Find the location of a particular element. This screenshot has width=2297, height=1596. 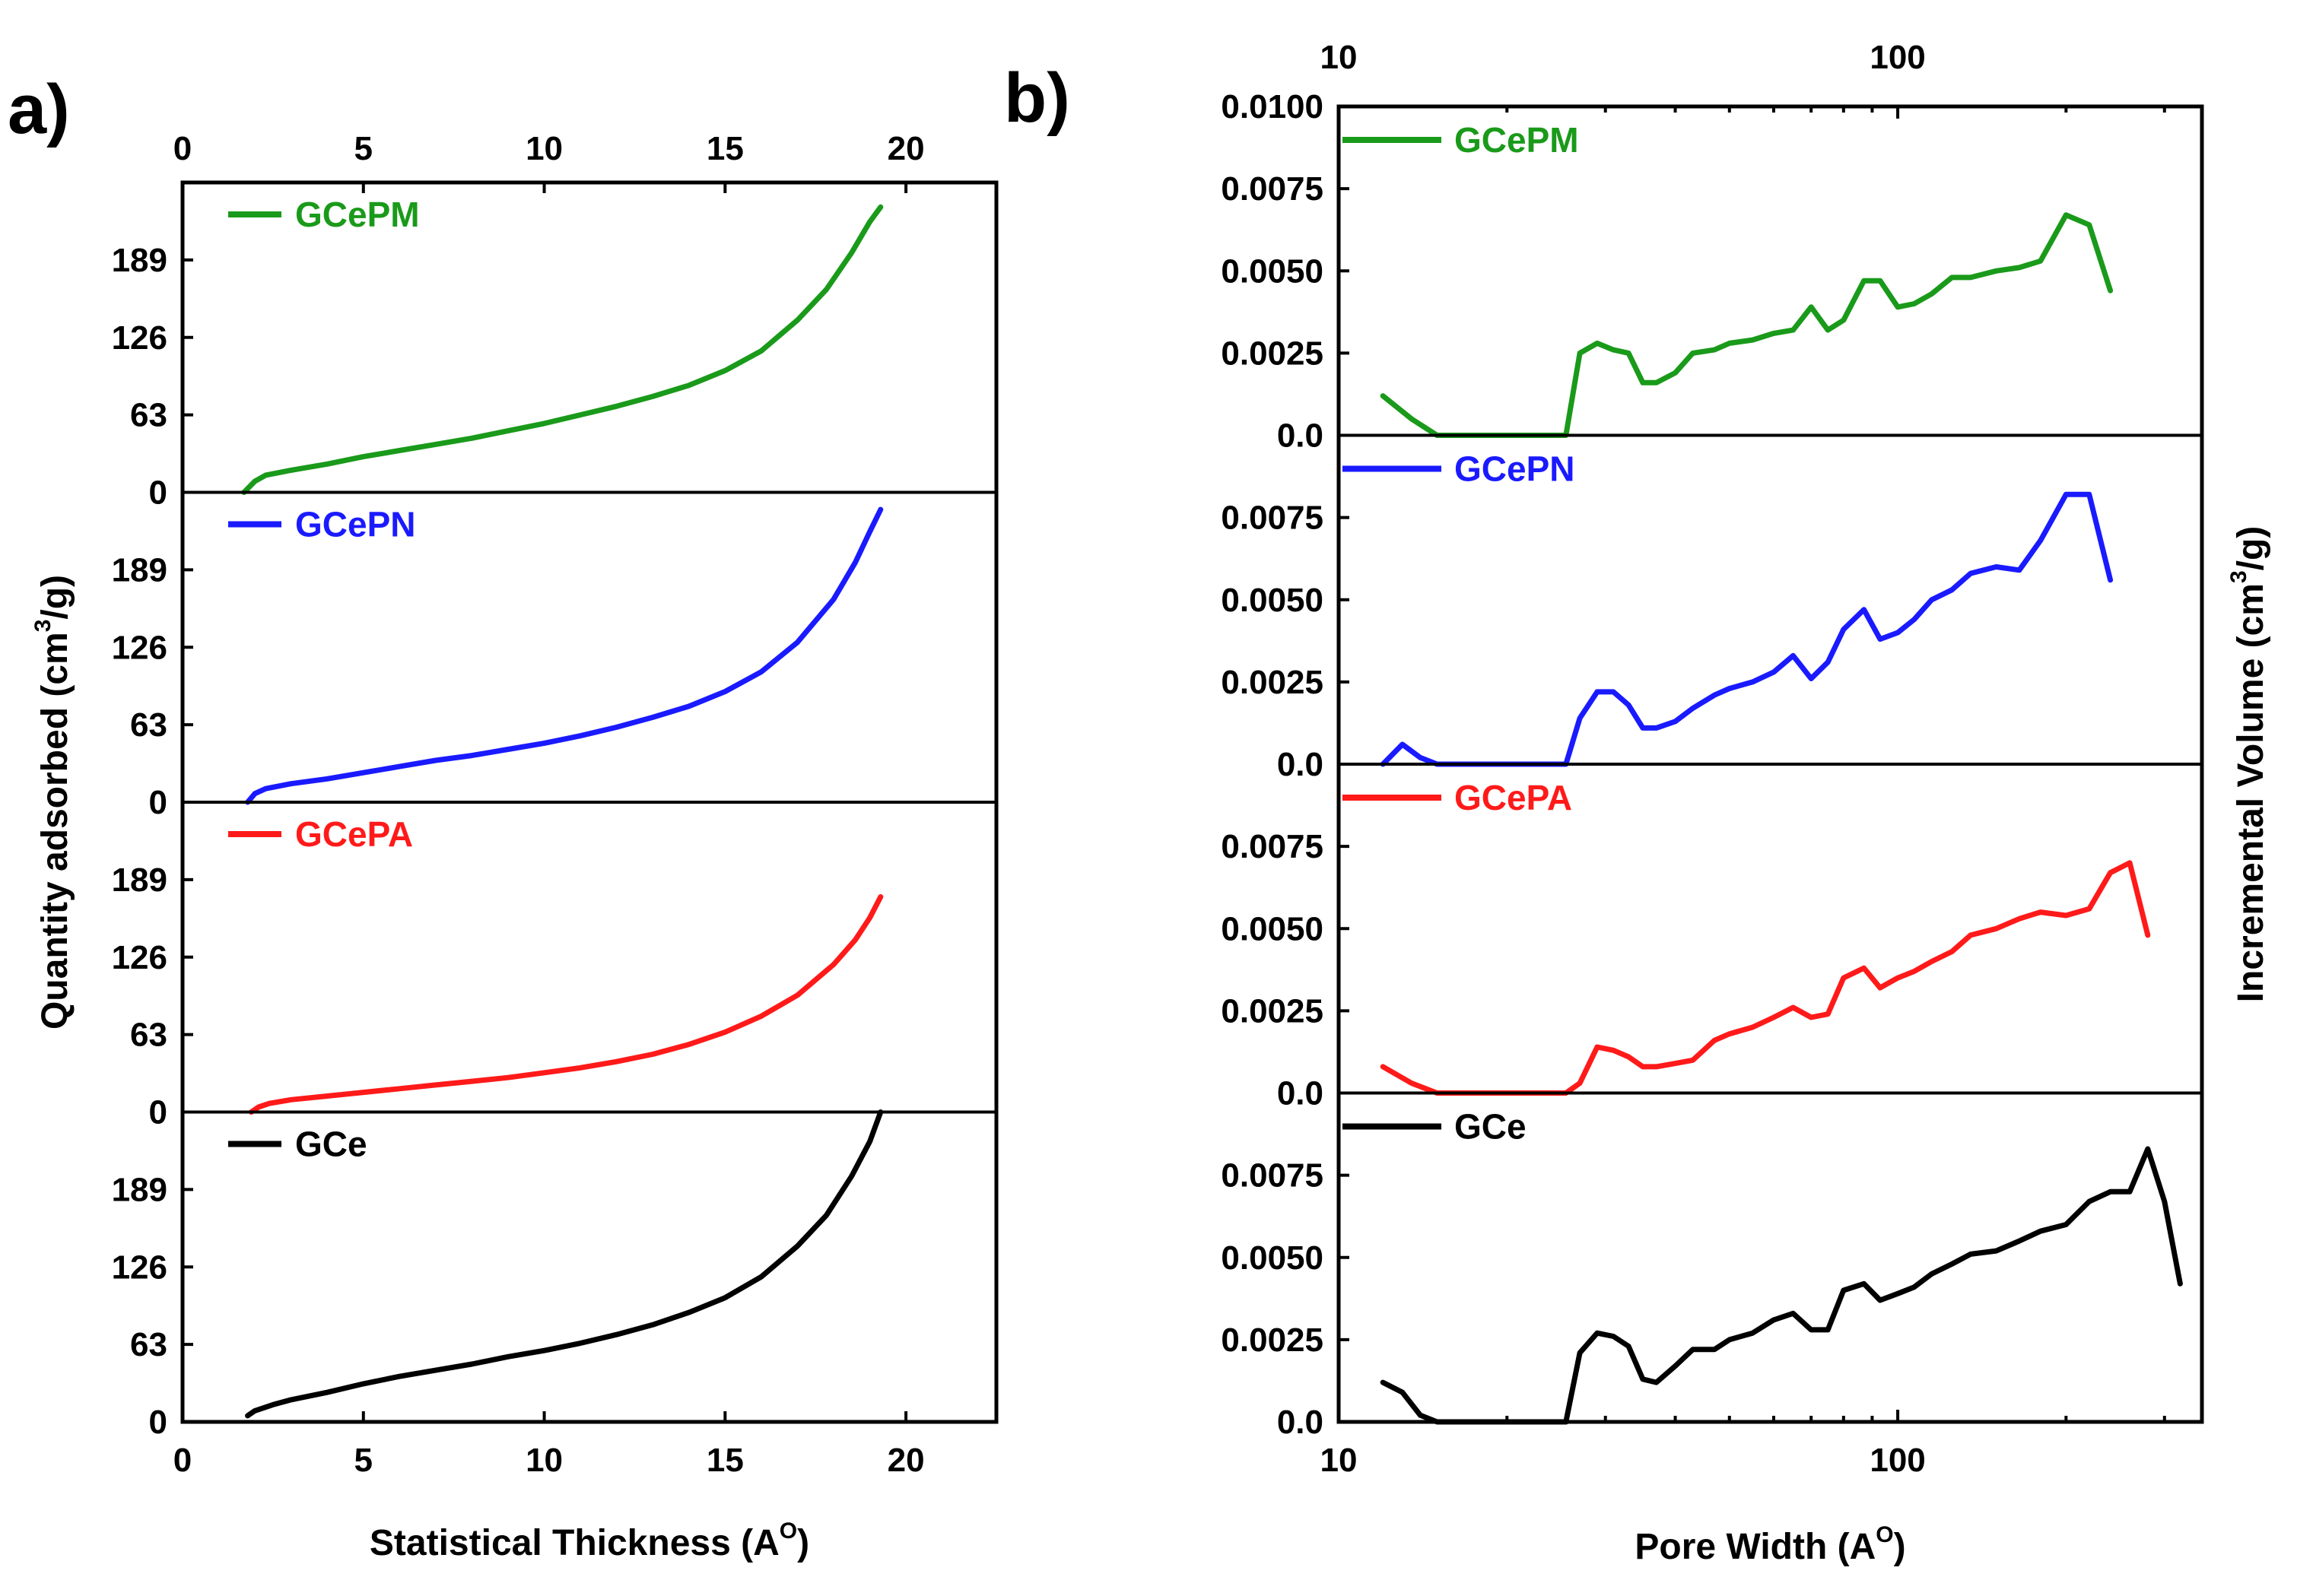

chart-b-xlabel: Pore Width (AO) is located at coordinates (1770, 1545).